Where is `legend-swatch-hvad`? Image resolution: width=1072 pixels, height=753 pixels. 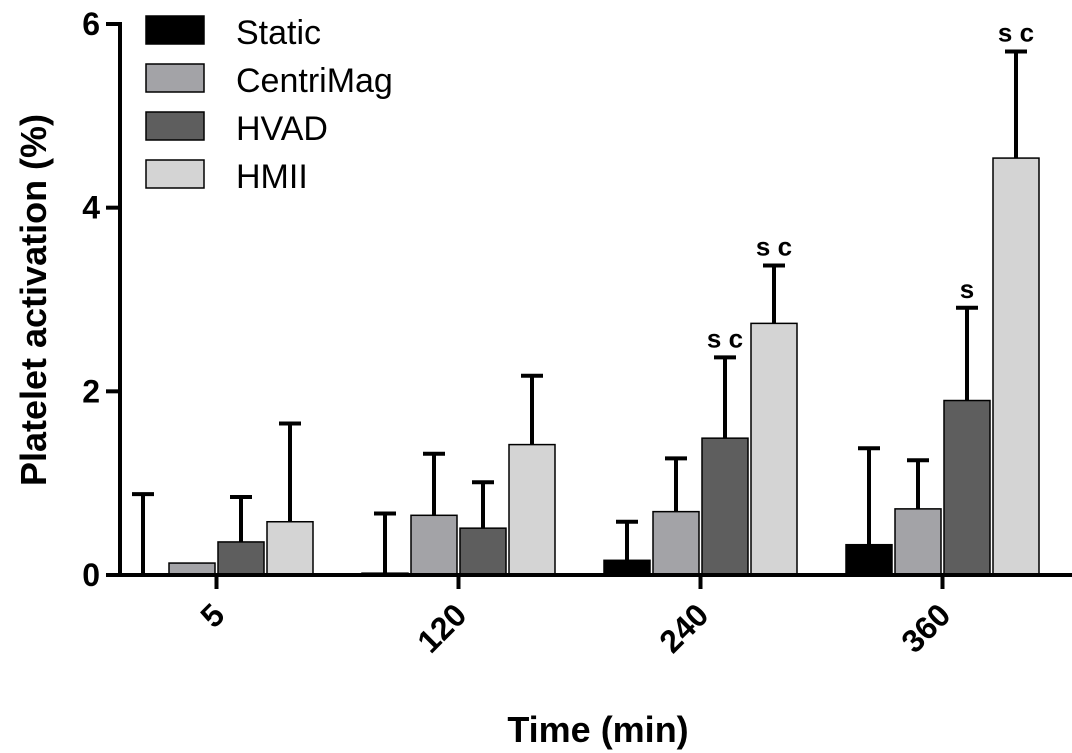 legend-swatch-hvad is located at coordinates (175, 126).